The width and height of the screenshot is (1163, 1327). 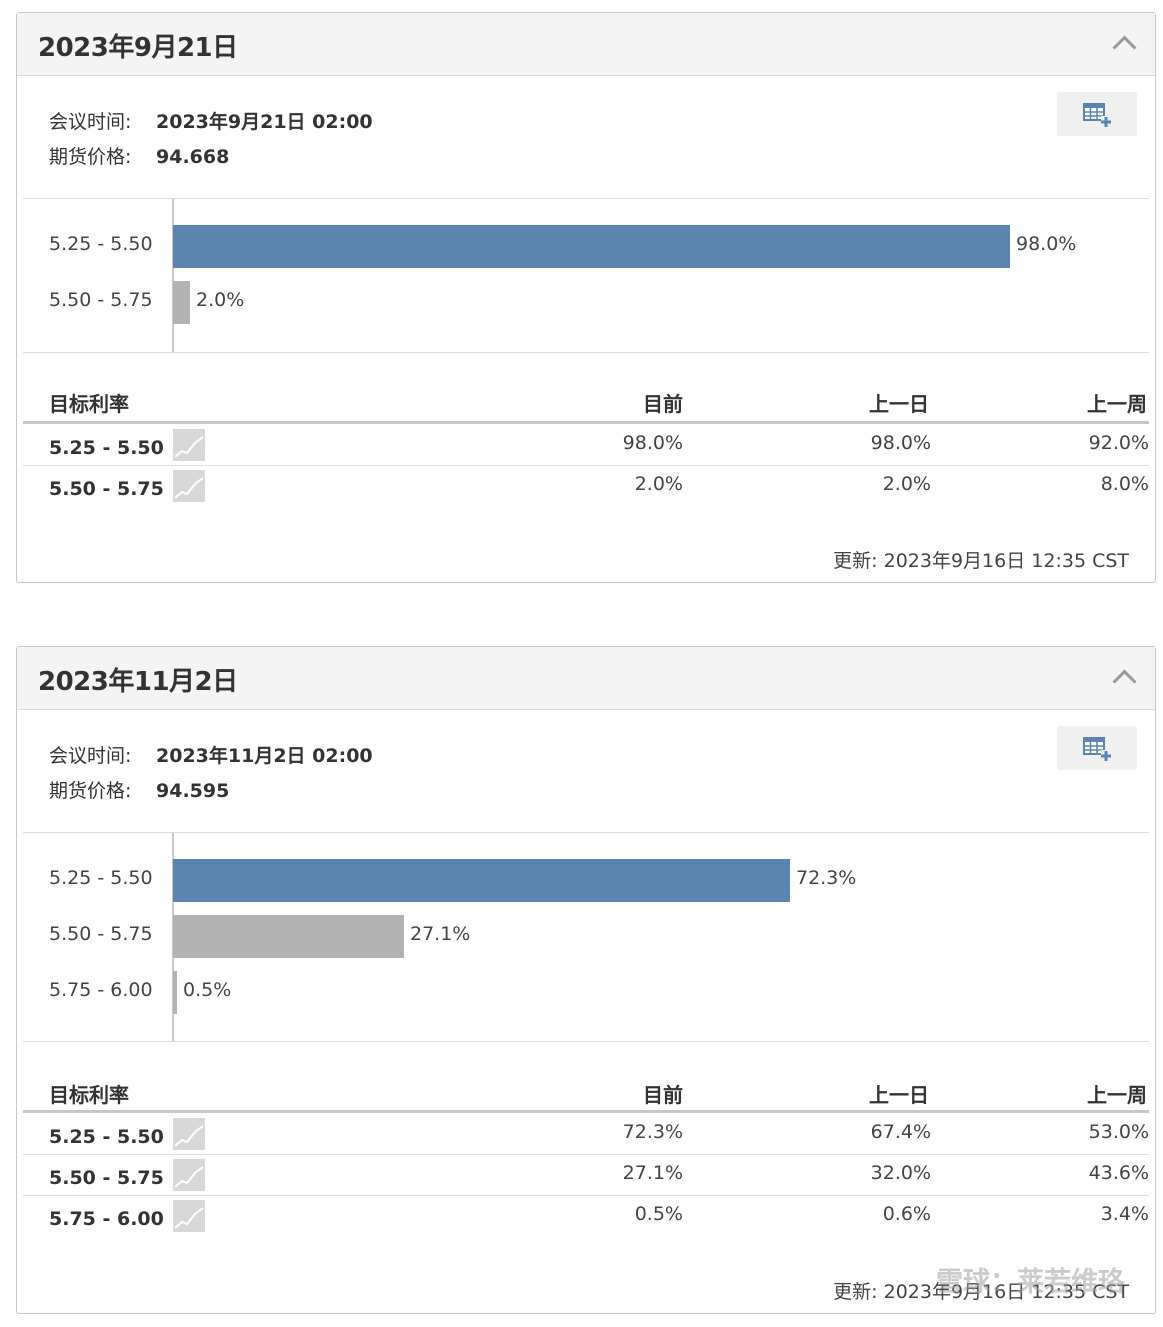 I want to click on prev-day-cell: 98.0%, so click(x=900, y=443).